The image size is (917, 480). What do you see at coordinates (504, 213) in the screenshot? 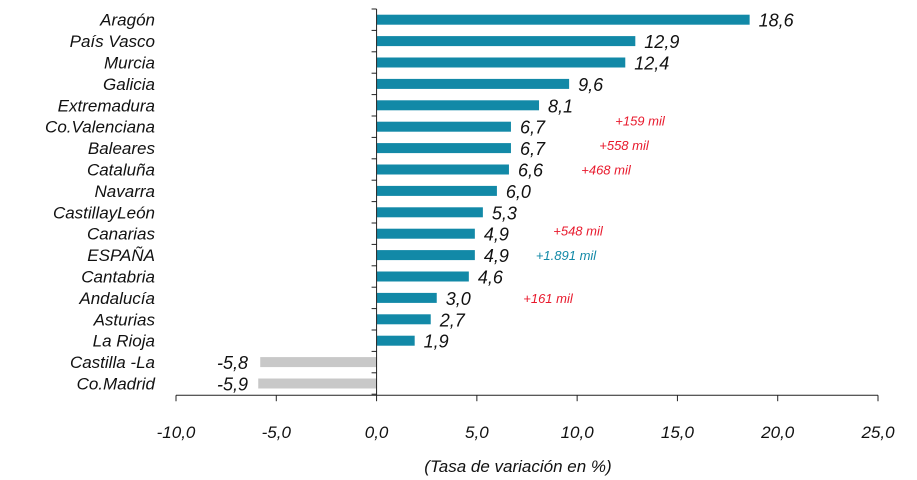
I see `value-label: 5,3` at bounding box center [504, 213].